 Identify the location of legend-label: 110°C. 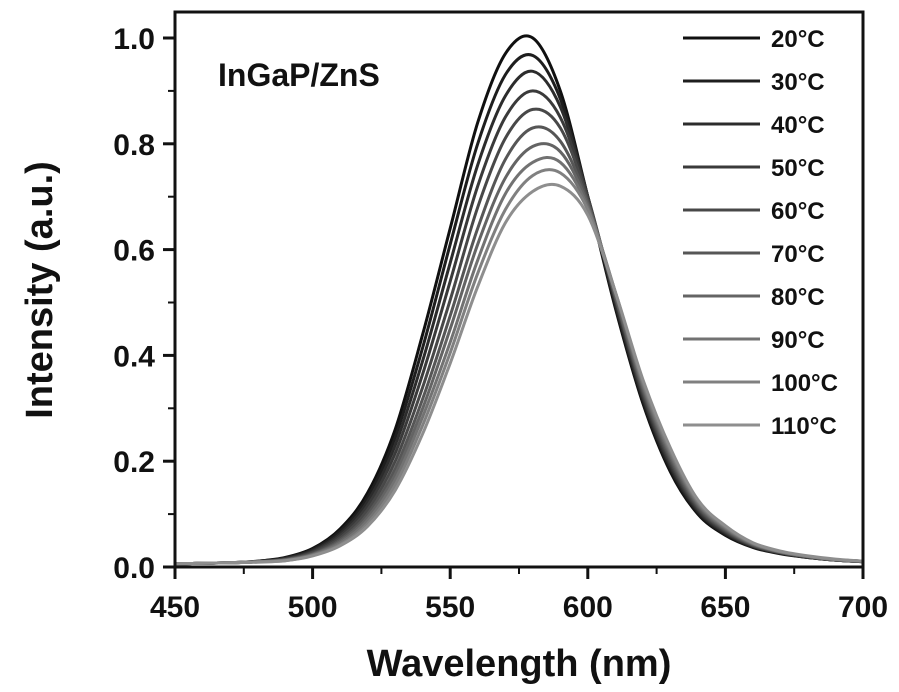
(804, 426).